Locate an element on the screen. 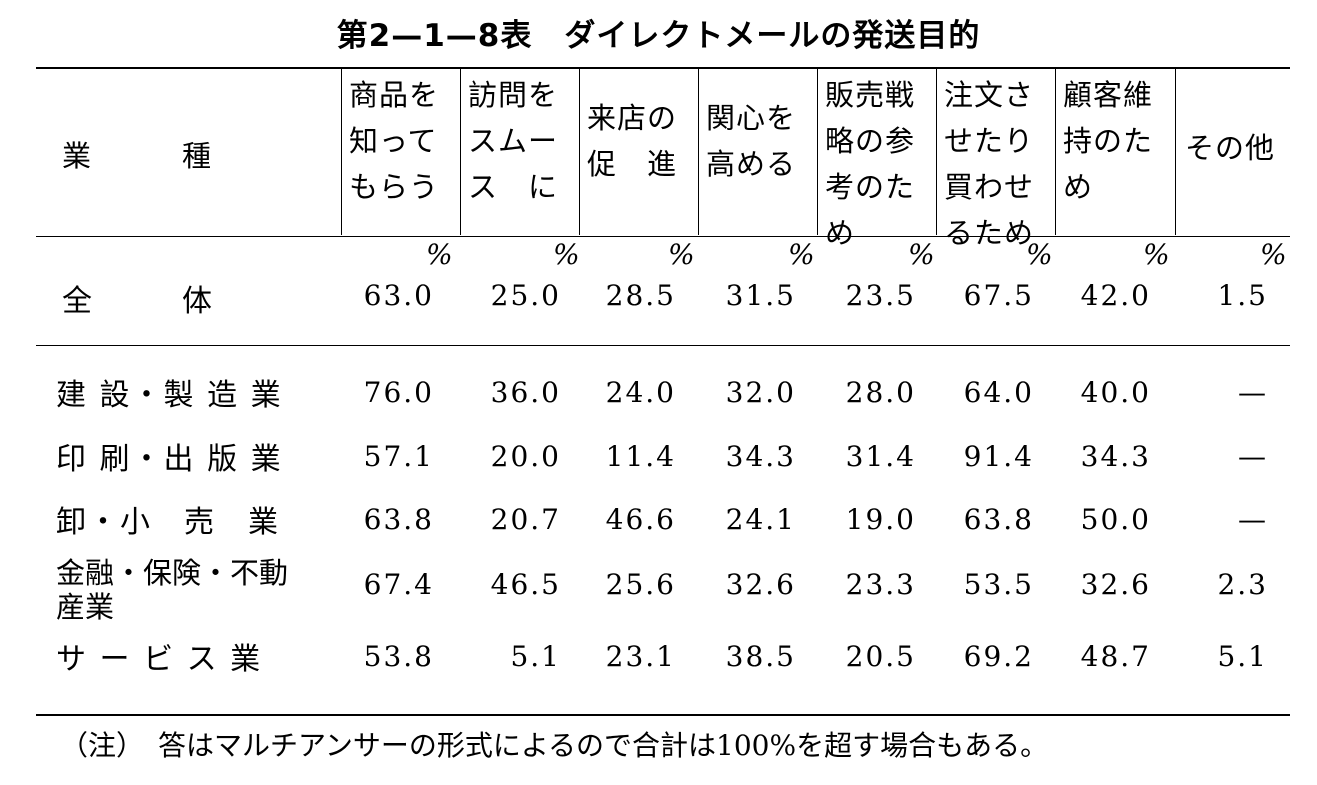  total-cell: 42.0 is located at coordinates (1115, 295).